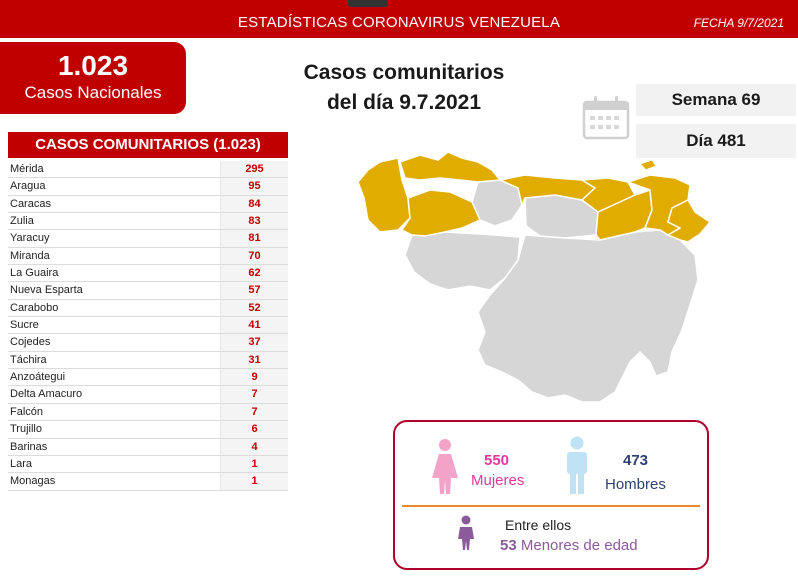 The image size is (798, 580). Describe the element at coordinates (148, 170) in the screenshot. I see `table-row: Mérida 295` at that location.